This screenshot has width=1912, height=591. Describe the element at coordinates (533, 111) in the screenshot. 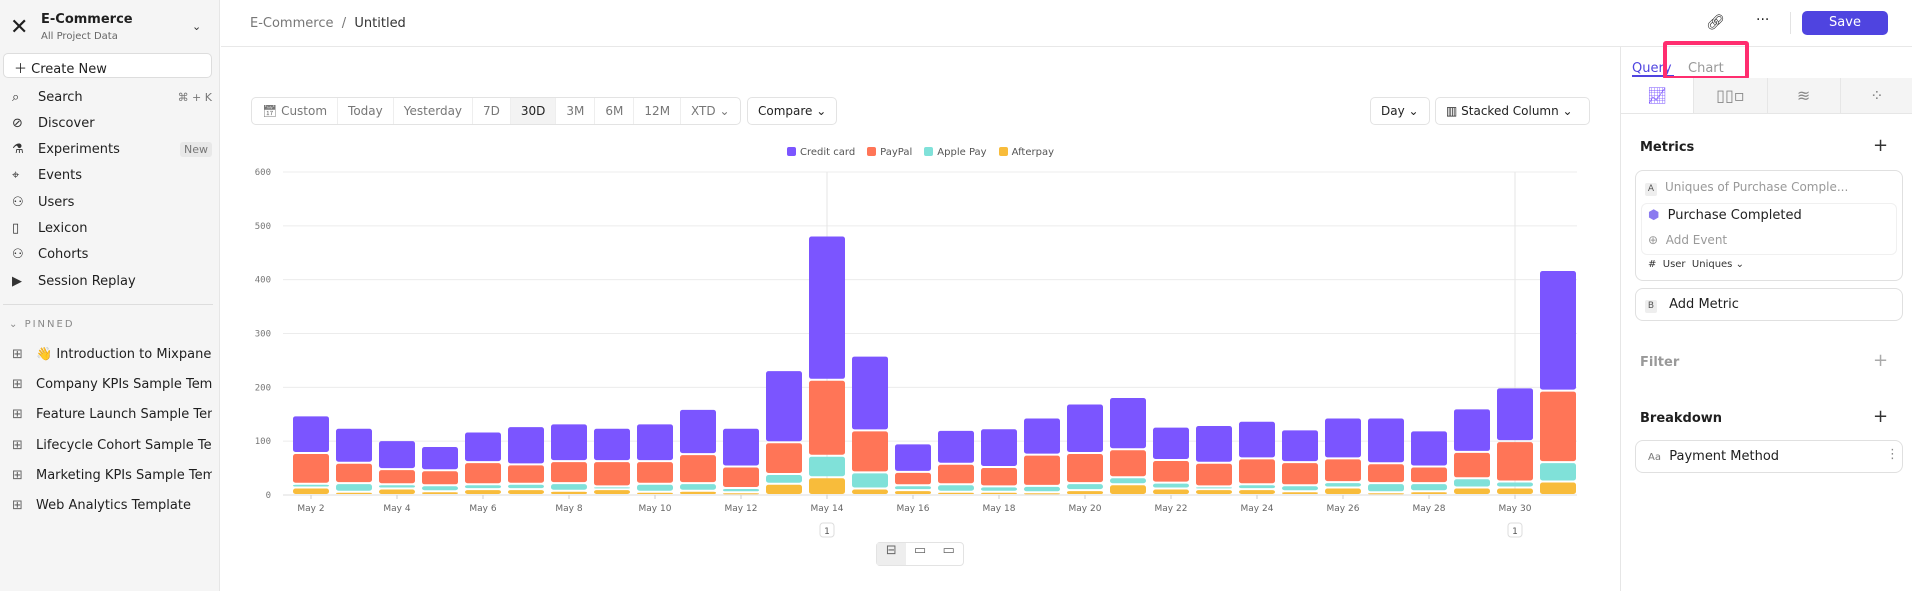

I see `range-30d: 30D` at that location.